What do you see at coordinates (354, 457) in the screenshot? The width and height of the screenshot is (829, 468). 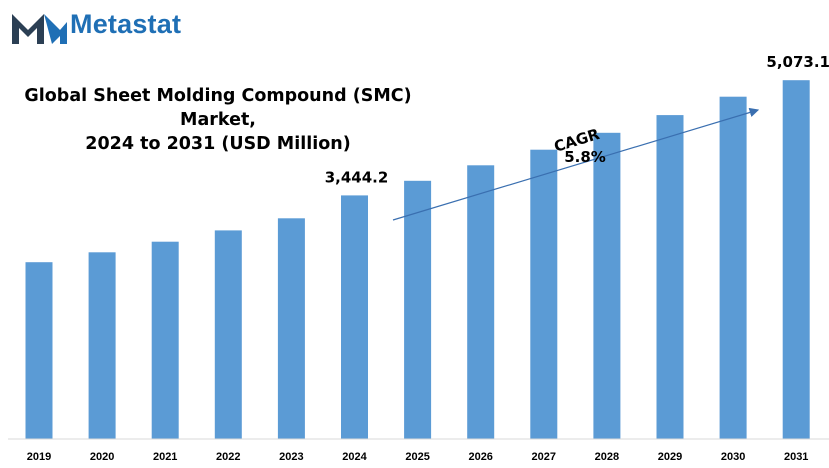 I see `x-tick-2024: 2024` at bounding box center [354, 457].